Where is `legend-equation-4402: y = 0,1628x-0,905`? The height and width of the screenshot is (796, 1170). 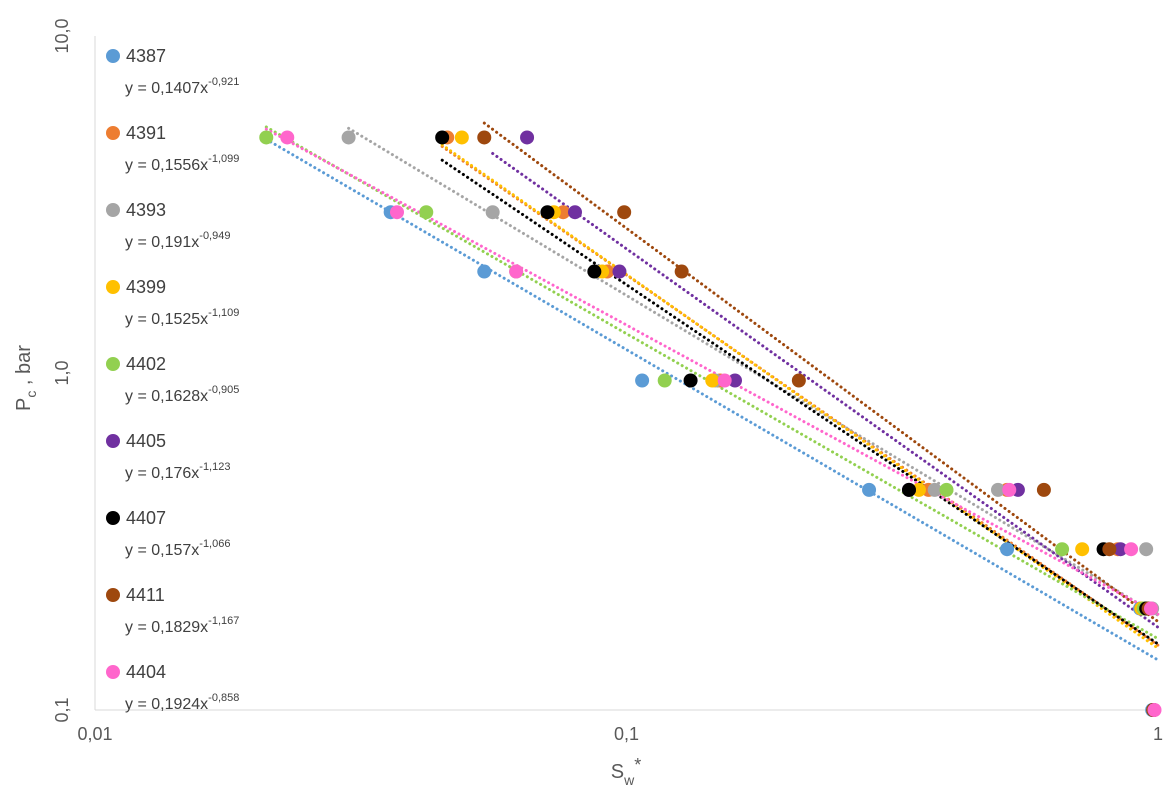
legend-equation-4402: y = 0,1628x-0,905 is located at coordinates (182, 394).